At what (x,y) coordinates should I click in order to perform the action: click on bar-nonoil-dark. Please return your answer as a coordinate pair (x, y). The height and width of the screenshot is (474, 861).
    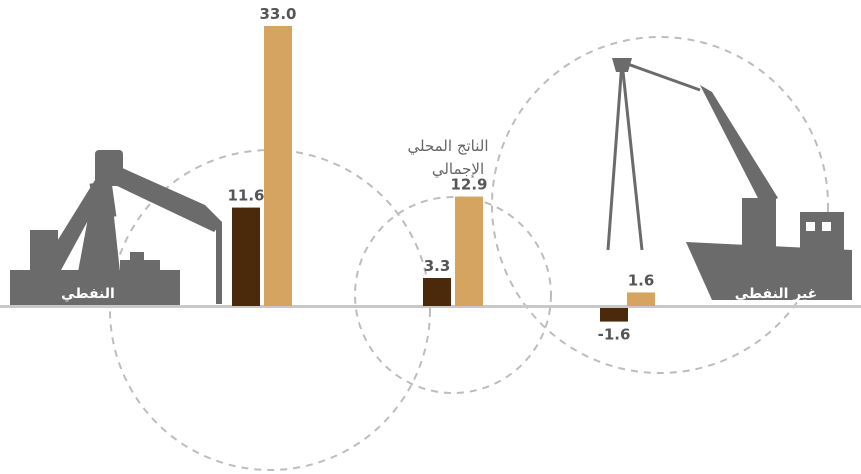
    Looking at the image, I should click on (614, 315).